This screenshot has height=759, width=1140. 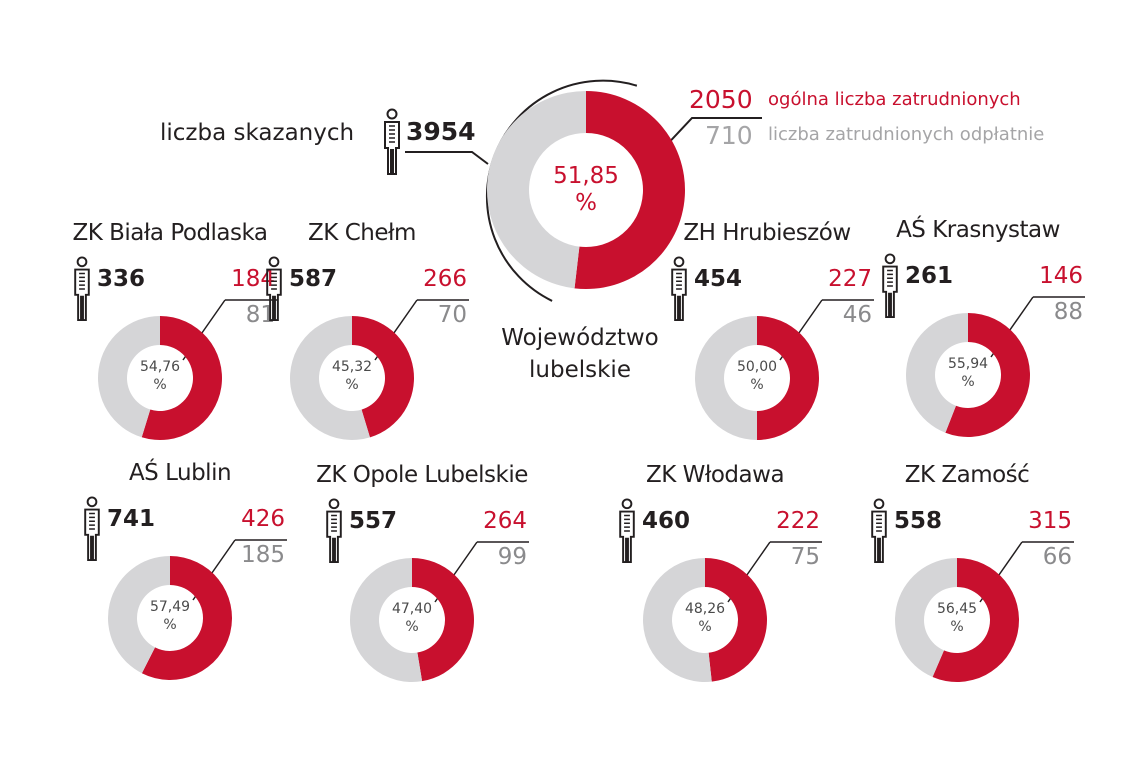 What do you see at coordinates (718, 279) in the screenshot?
I see `convicted-count: 454` at bounding box center [718, 279].